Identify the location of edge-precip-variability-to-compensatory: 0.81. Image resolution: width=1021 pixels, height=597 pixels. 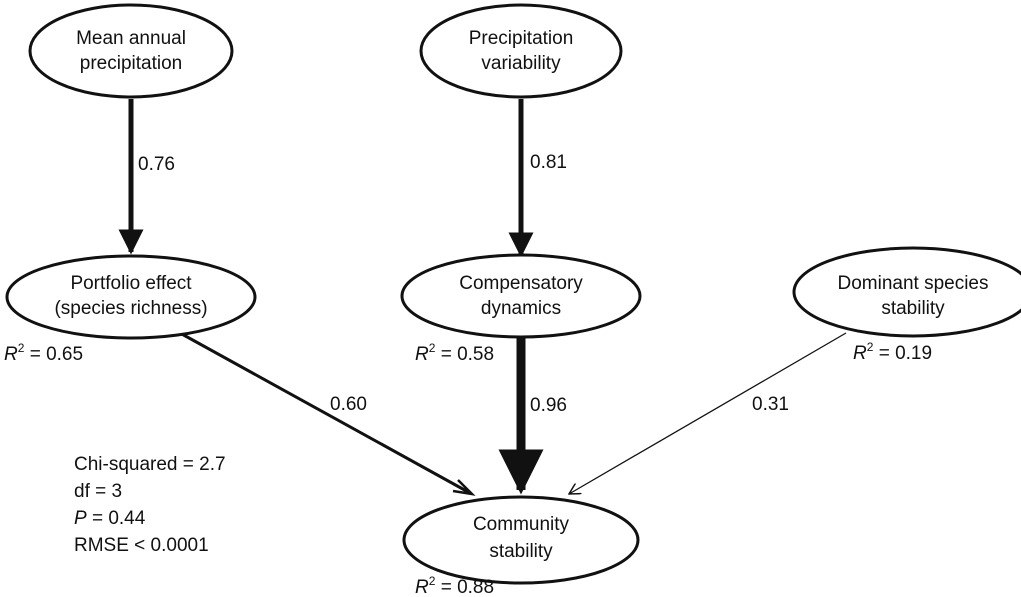
(537, 178).